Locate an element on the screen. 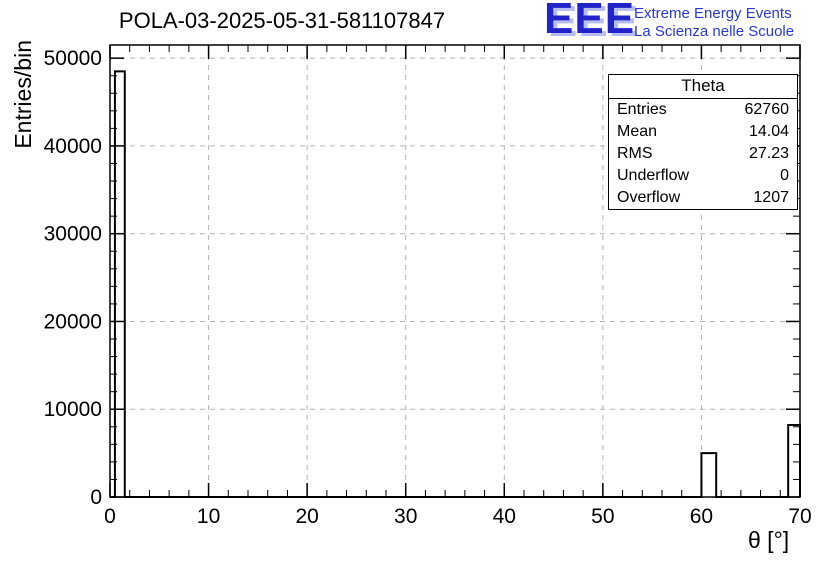 This screenshot has width=836, height=572. stats-label: Underflow is located at coordinates (653, 175).